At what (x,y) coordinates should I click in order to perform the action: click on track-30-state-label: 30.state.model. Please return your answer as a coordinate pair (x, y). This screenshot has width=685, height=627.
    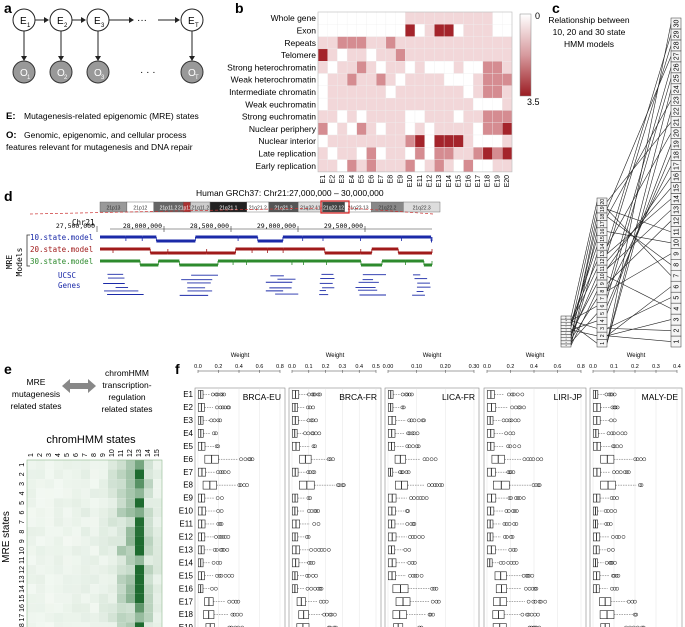
    Looking at the image, I should click on (61, 261).